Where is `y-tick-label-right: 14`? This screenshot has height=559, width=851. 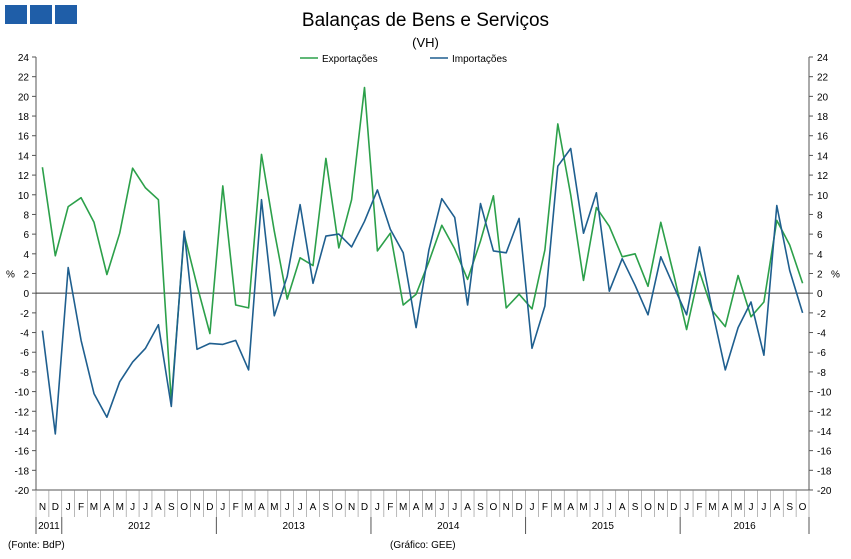
y-tick-label-right: 14 is located at coordinates (823, 156).